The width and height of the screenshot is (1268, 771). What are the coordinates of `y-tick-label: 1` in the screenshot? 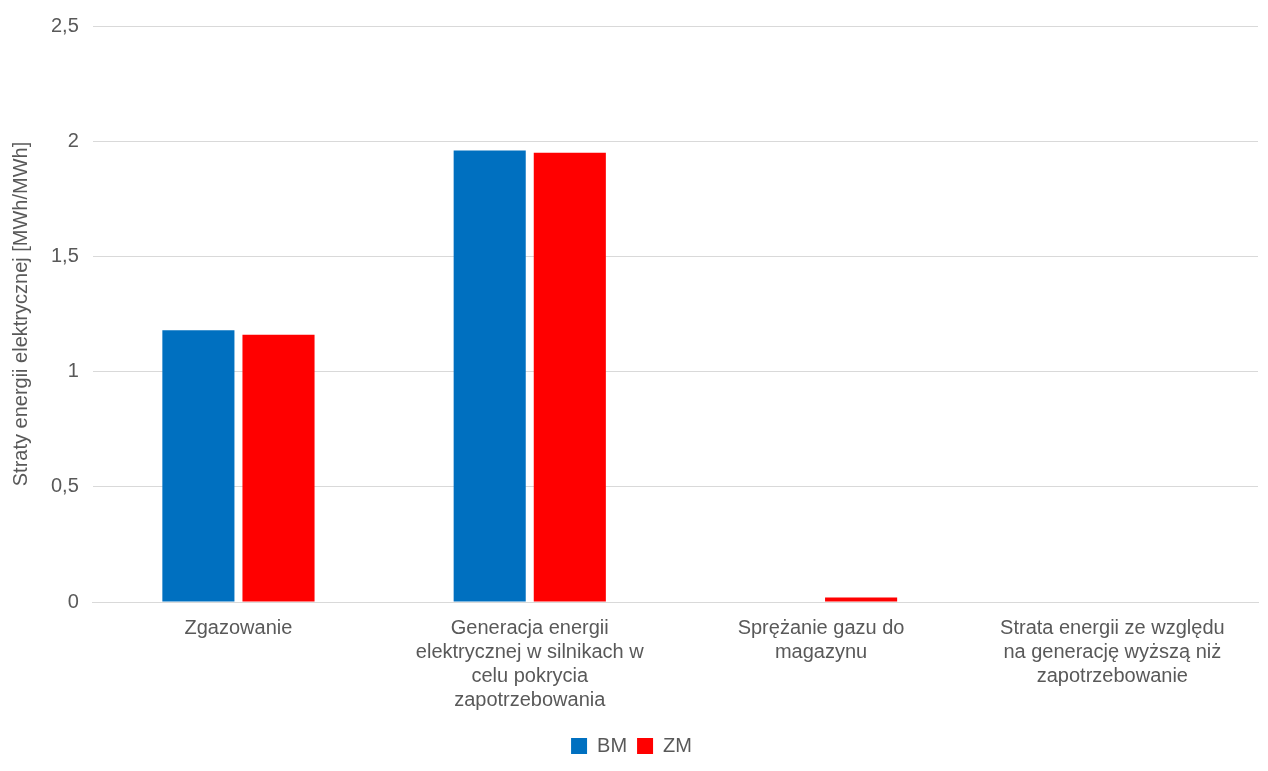 It's located at (73, 370).